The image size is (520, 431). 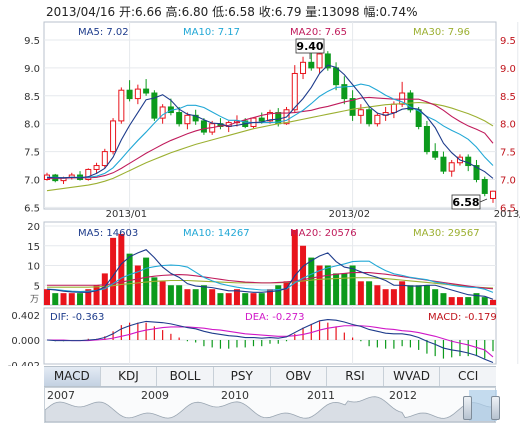 What do you see at coordinates (77, 317) in the screenshot?
I see `dif-label: DIF: -0.363` at bounding box center [77, 317].